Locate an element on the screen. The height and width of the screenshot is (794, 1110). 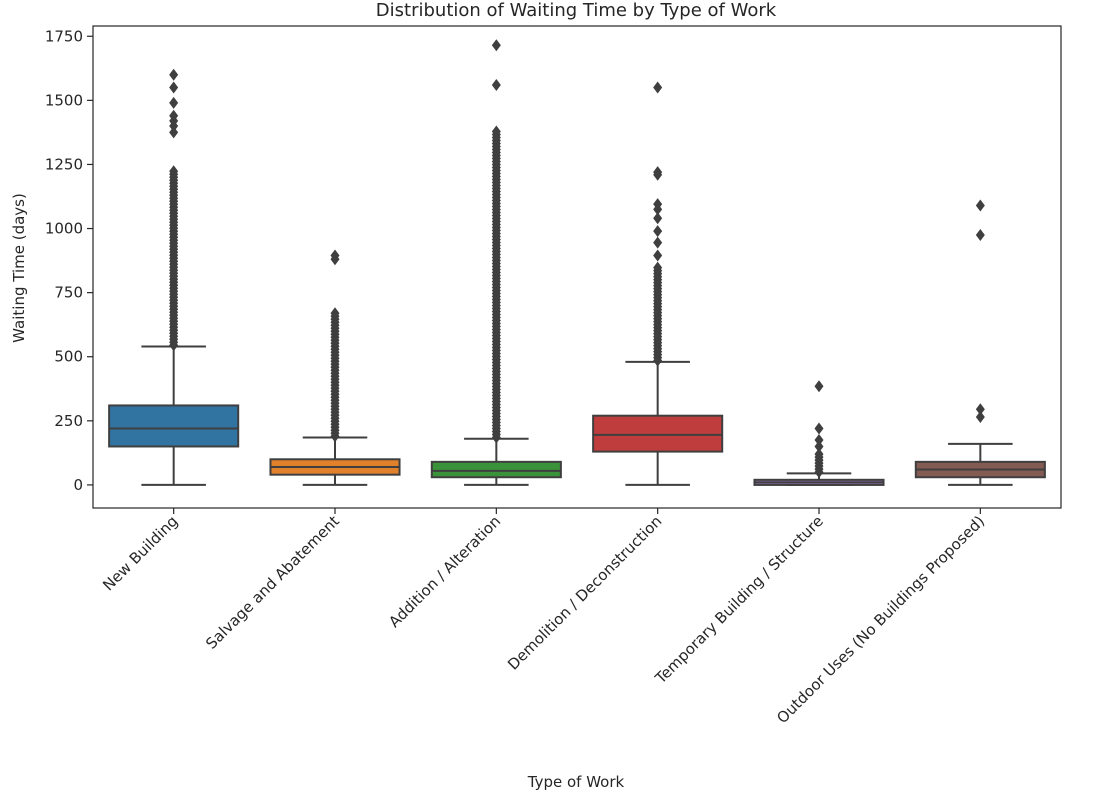
x-tick-label: Demolition / Deconstruction is located at coordinates (584, 592).